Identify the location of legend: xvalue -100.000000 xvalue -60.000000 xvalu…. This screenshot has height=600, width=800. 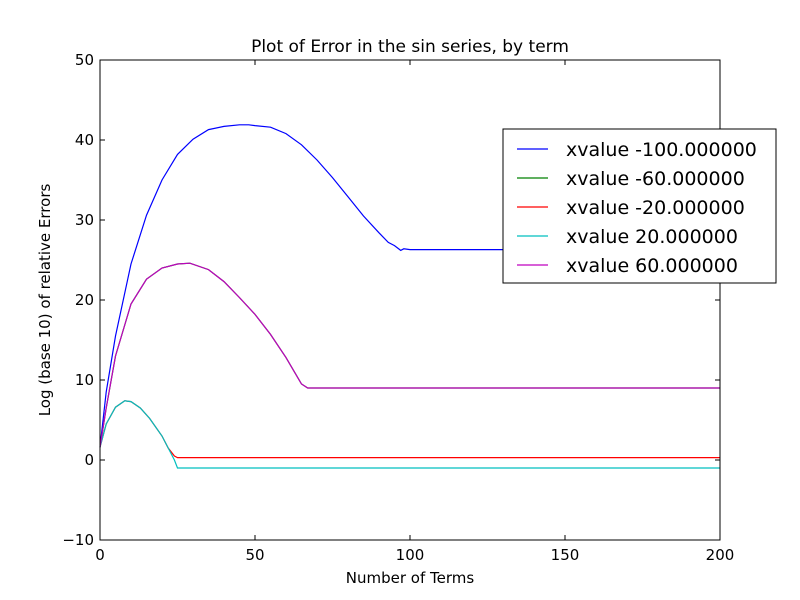
(639, 206).